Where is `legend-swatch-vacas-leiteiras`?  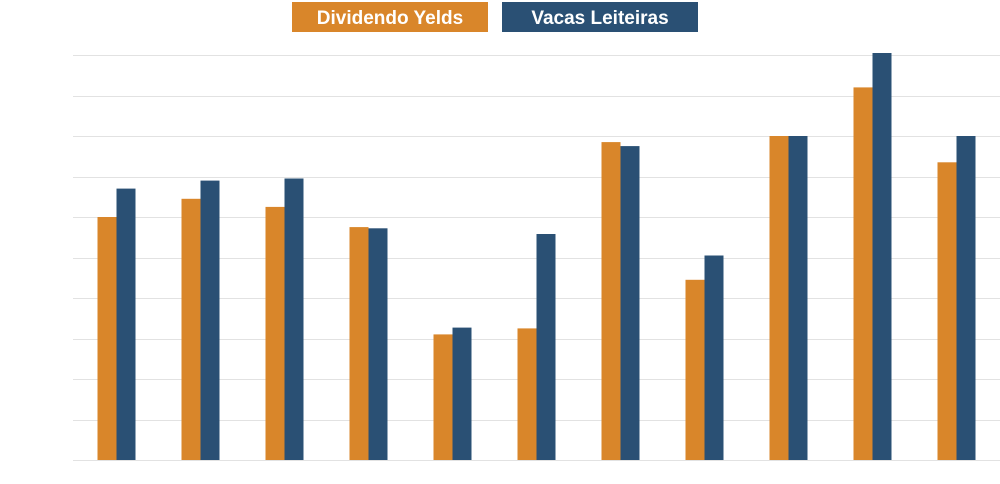 legend-swatch-vacas-leiteiras is located at coordinates (600, 17).